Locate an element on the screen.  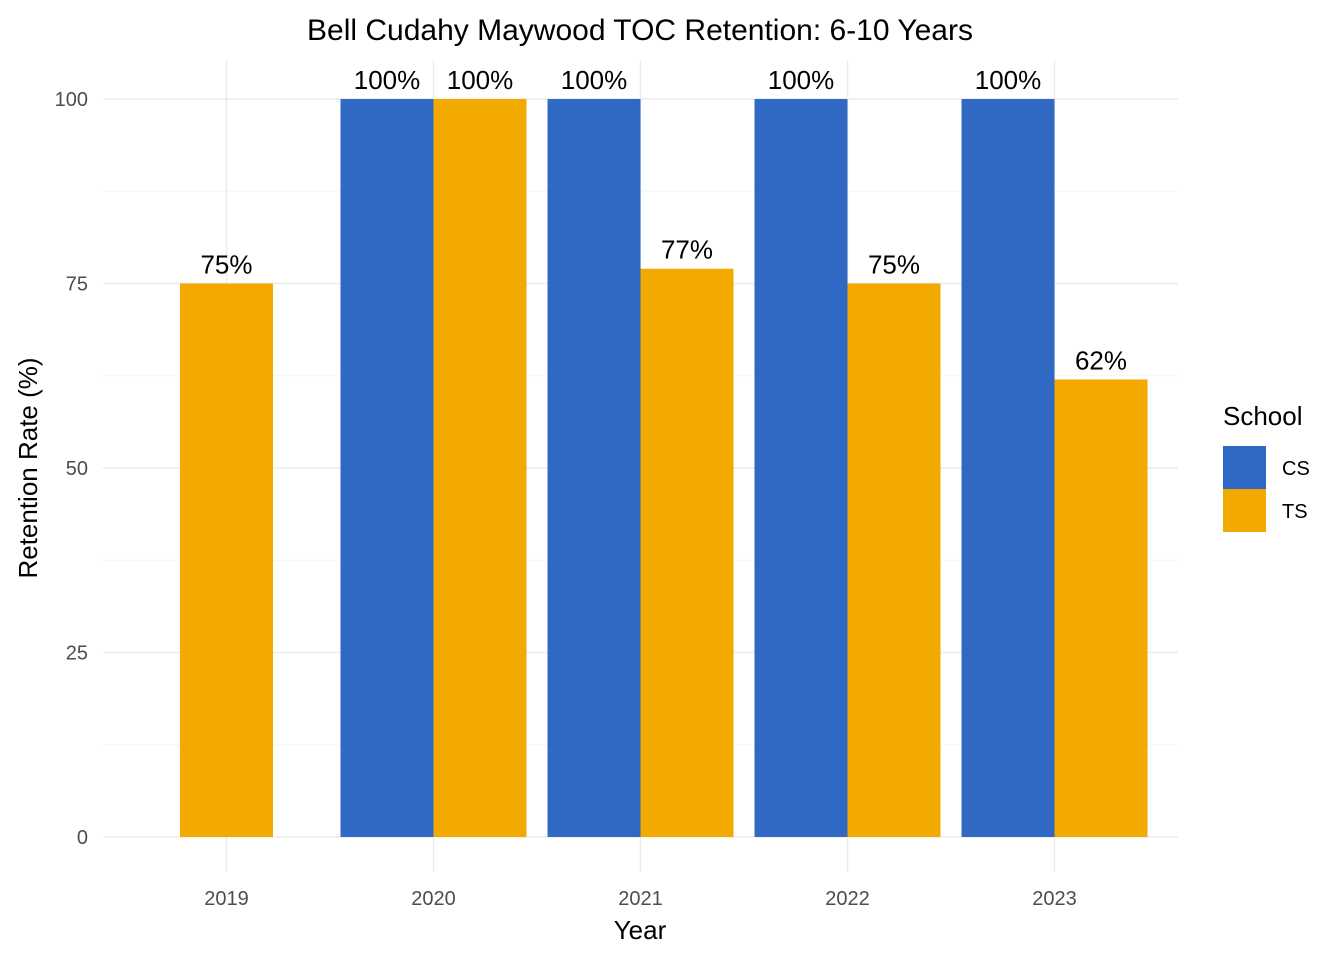
x-tick-label: 2021 is located at coordinates (640, 899).